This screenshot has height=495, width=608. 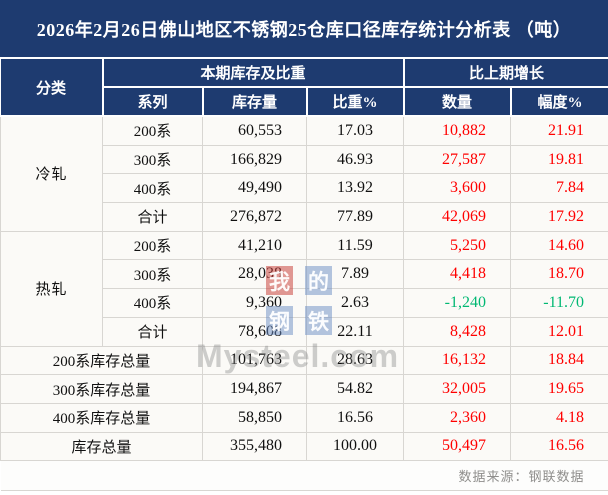 I want to click on inventory-cell: 78,608, so click(x=254, y=331).